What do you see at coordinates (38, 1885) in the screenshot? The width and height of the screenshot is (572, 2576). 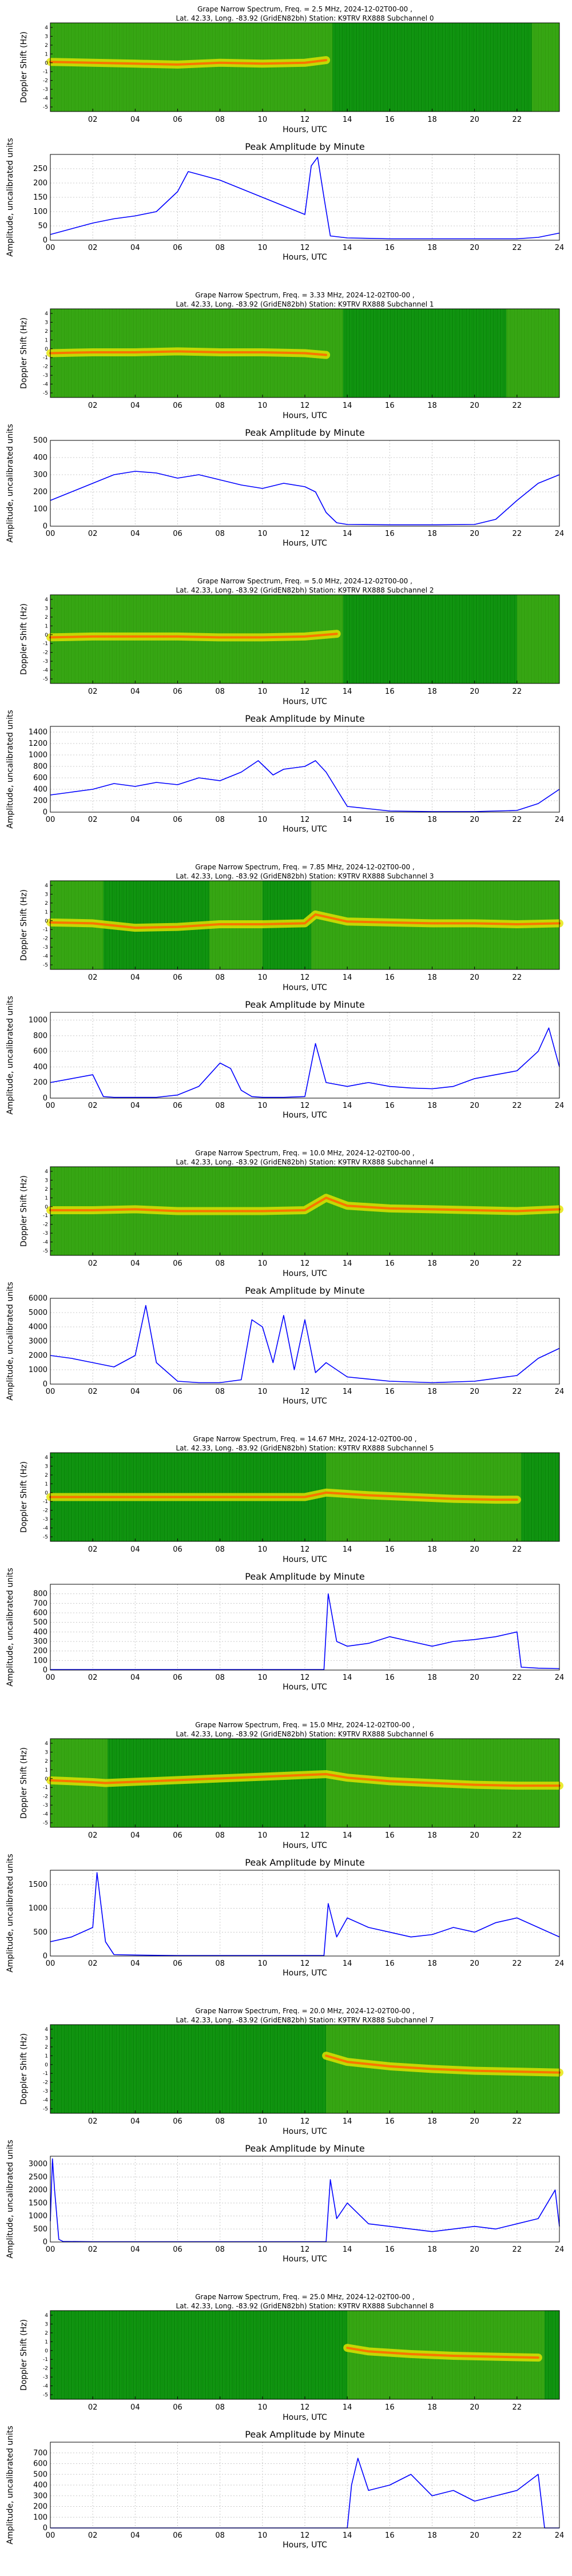 I see `peak-ytick-label: 1500` at bounding box center [38, 1885].